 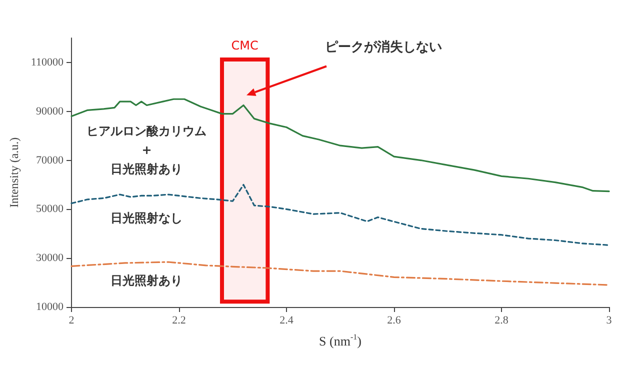 What do you see at coordinates (50, 209) in the screenshot?
I see `y-tick-label: 50000` at bounding box center [50, 209].